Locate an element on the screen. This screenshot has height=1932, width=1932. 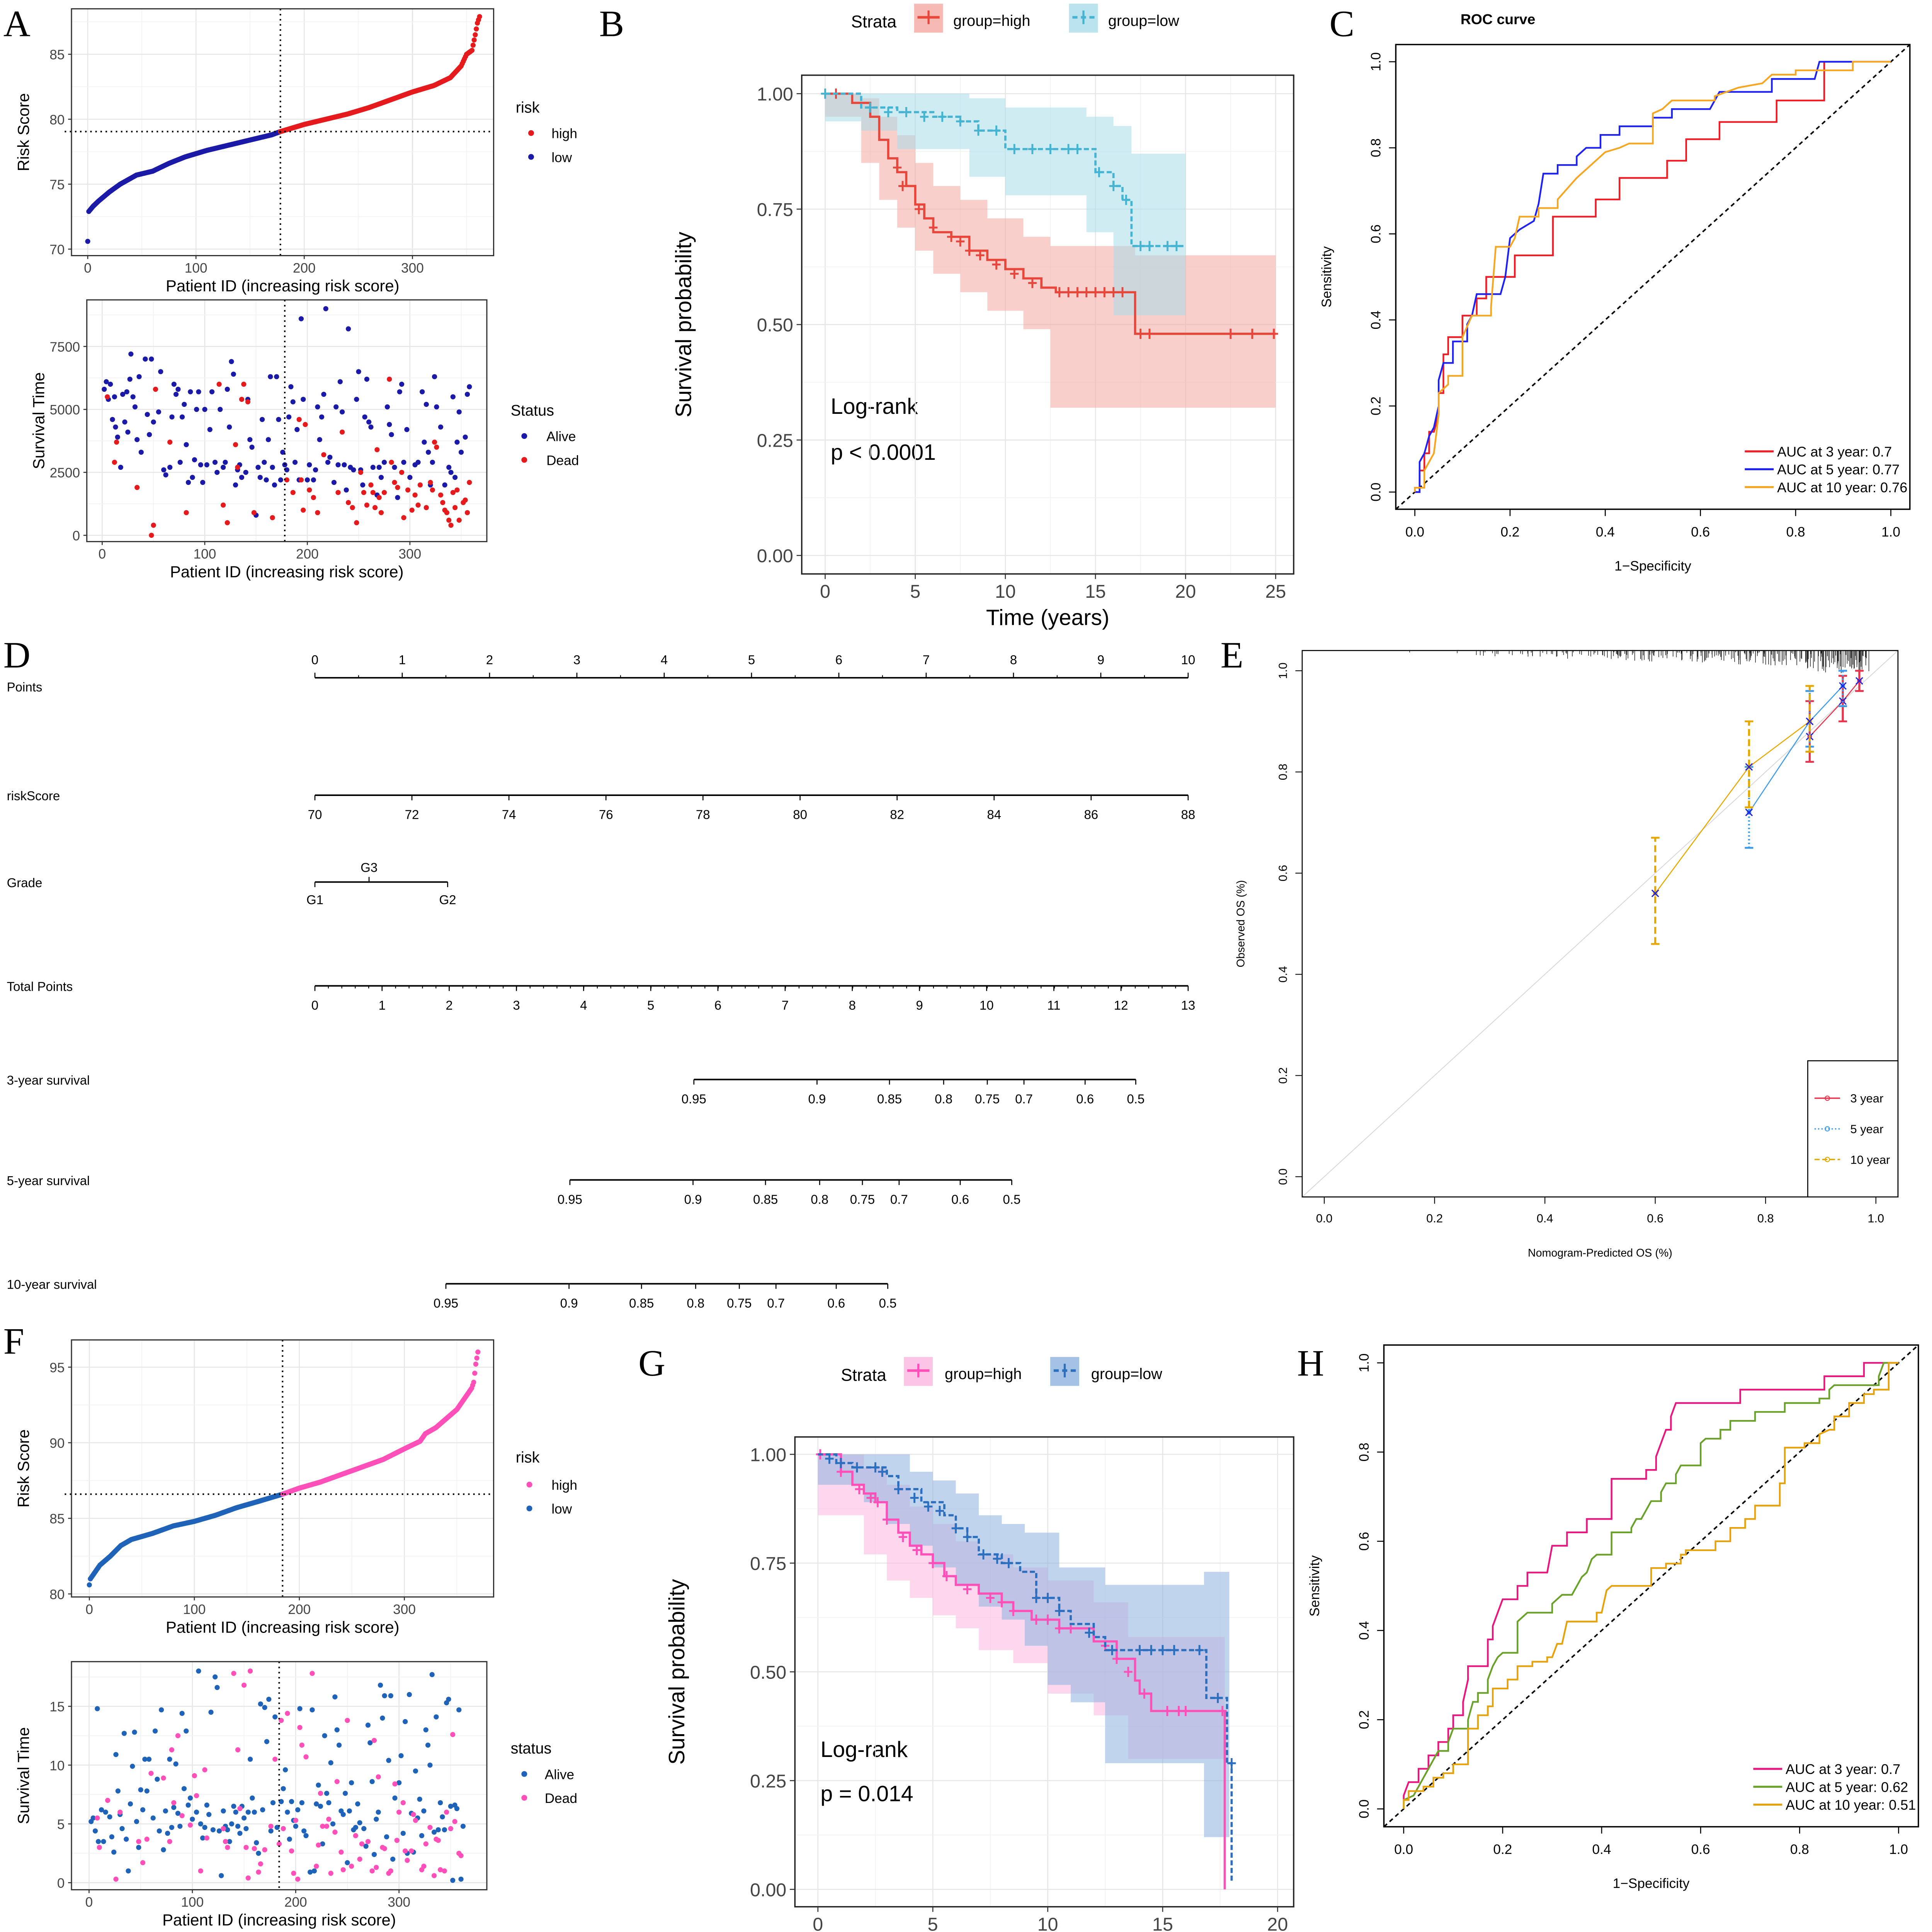
diagonal-reference-line is located at coordinates (1651, 1586).